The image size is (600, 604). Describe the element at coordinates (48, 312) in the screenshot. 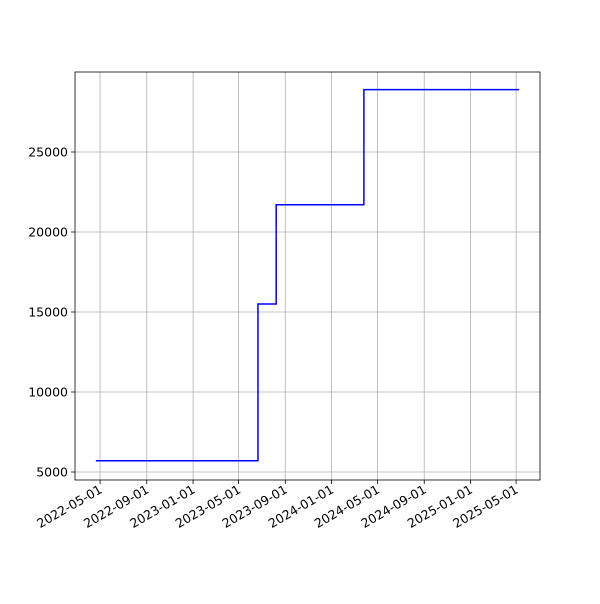

I see `y-tick-label: 15000` at that location.